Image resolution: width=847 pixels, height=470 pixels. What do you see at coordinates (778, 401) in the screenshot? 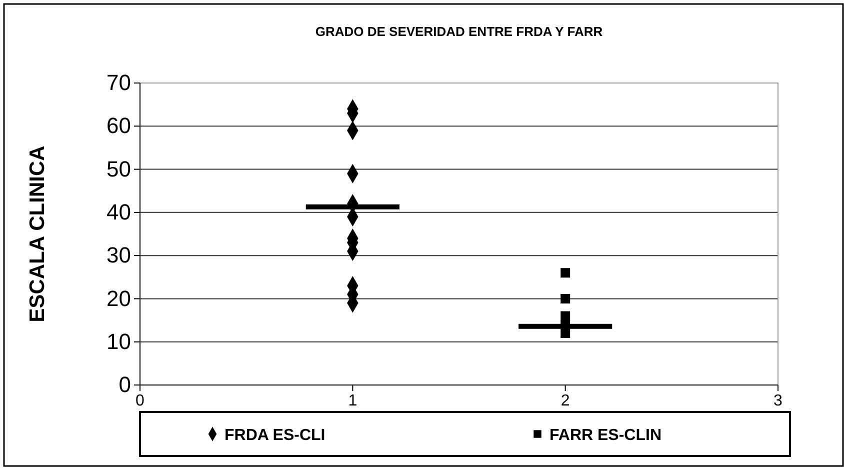
I see `x-tick-label: 3` at bounding box center [778, 401].